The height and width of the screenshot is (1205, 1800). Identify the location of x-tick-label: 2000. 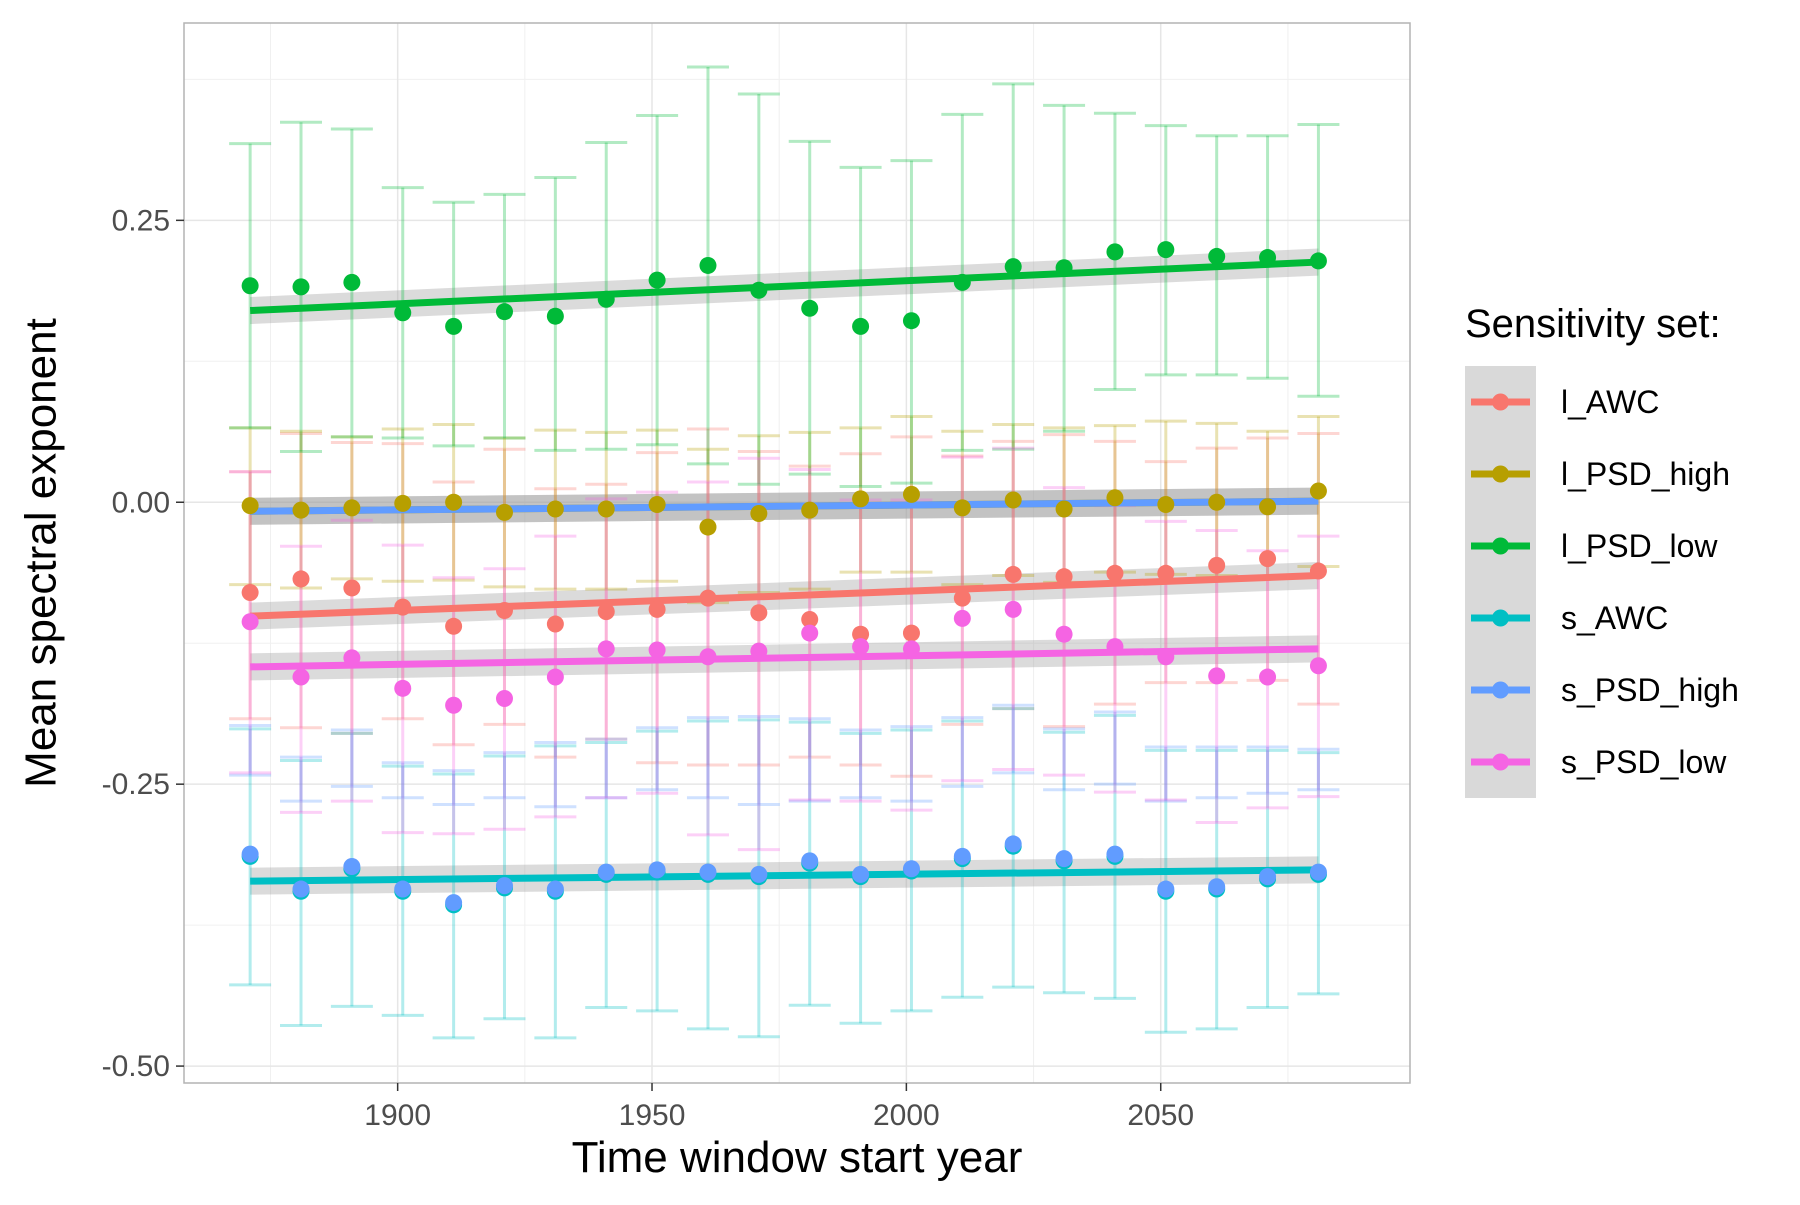
(906, 1115).